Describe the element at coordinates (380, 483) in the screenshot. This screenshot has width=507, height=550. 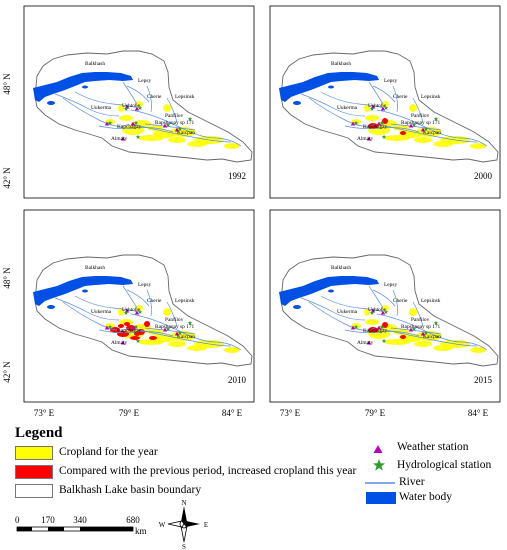
I see `river-line-icon` at that location.